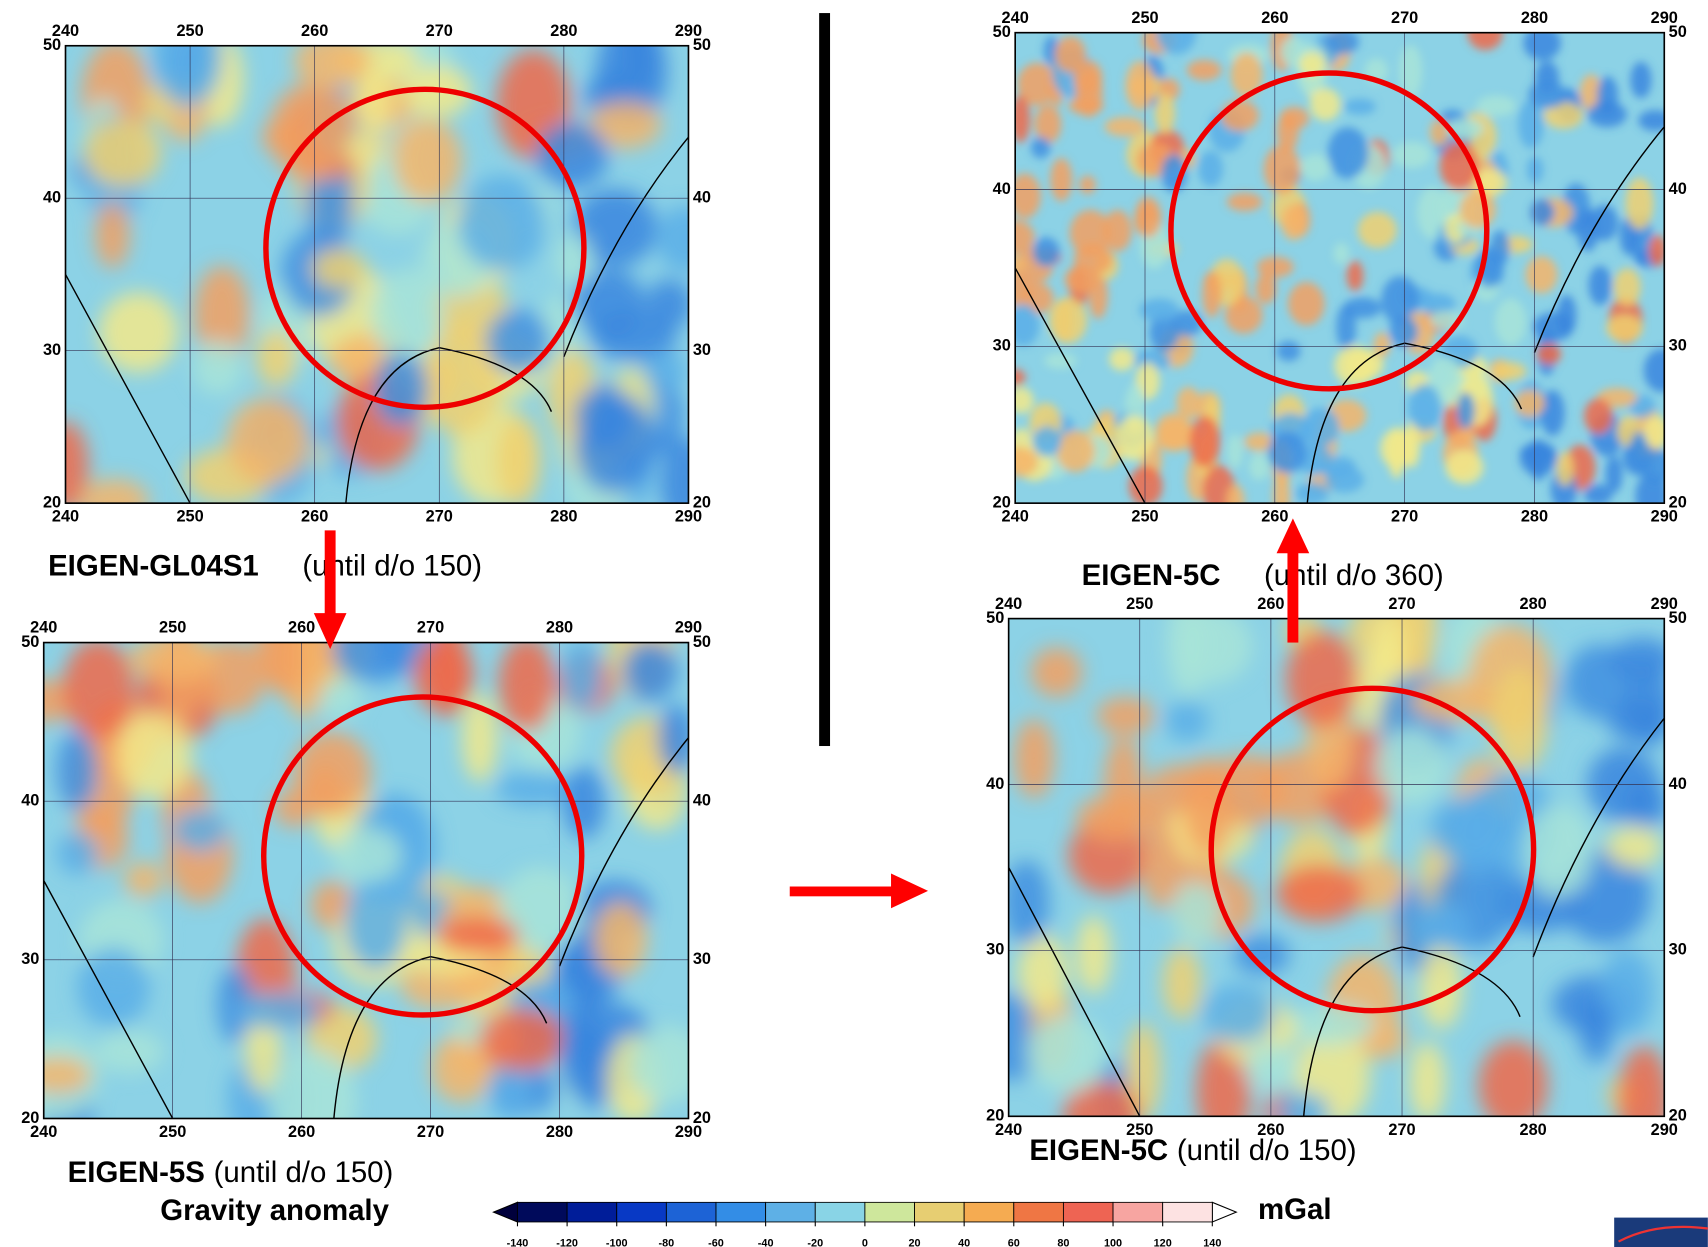 The height and width of the screenshot is (1247, 1708). I want to click on arrow-head, so click(1293, 536).